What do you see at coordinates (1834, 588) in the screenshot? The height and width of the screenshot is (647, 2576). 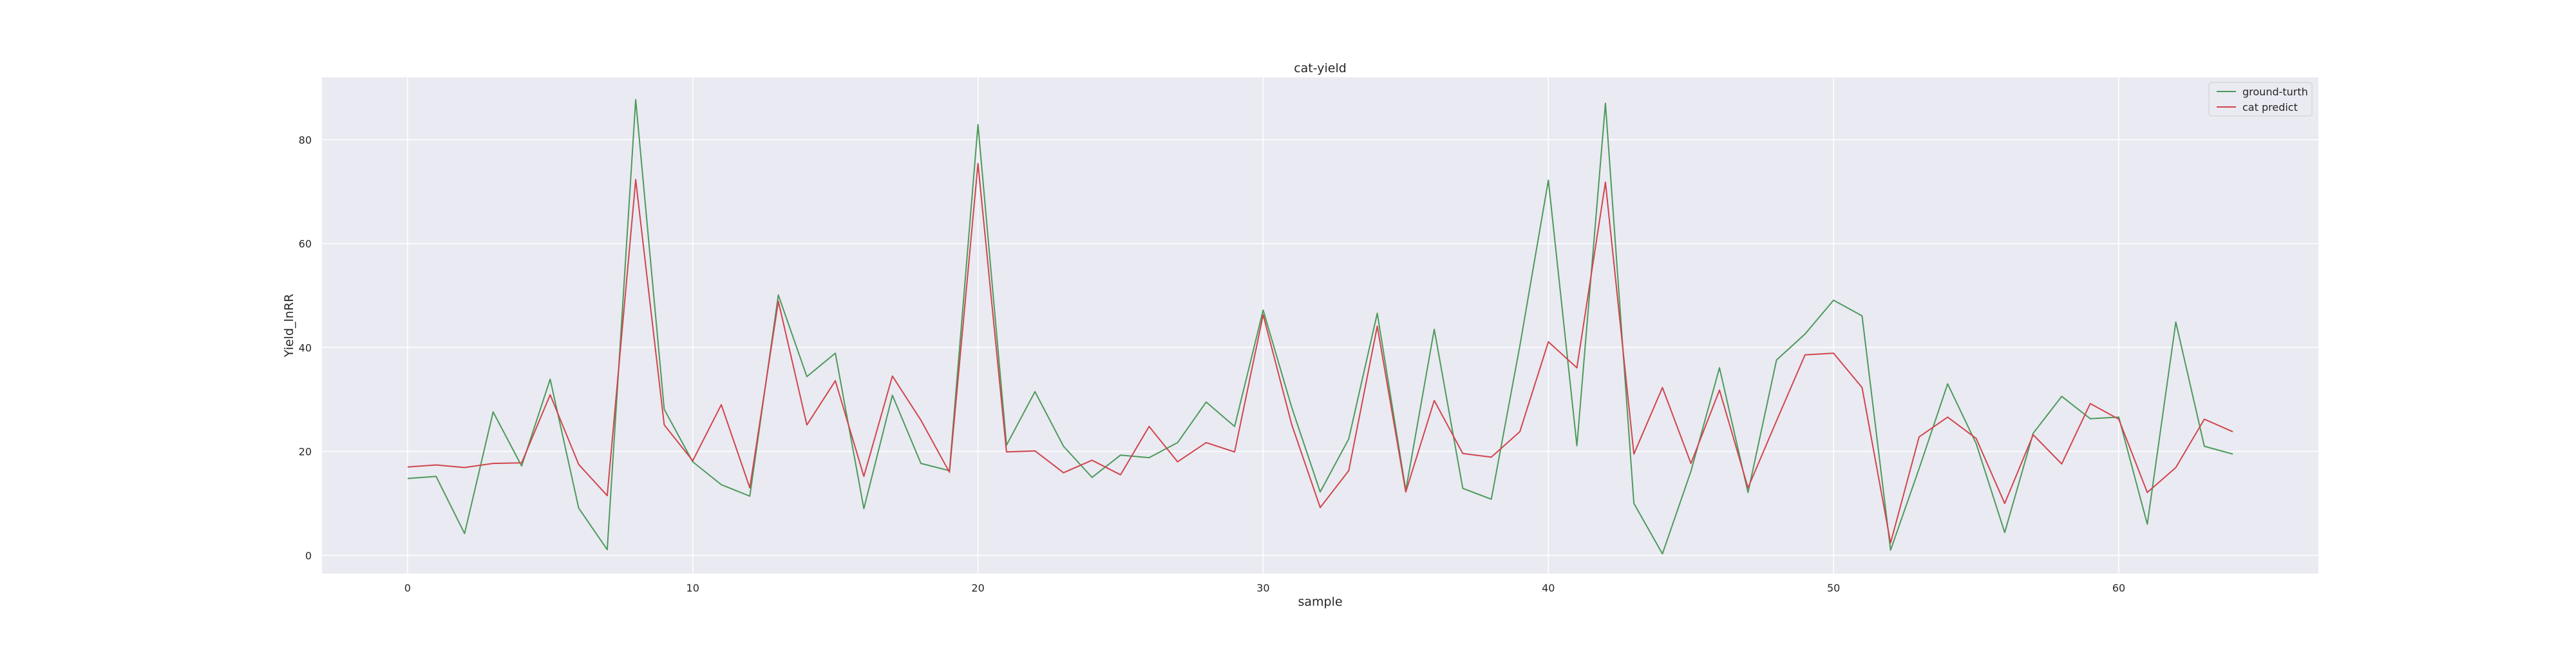 I see `x-tick-label: 50` at bounding box center [1834, 588].